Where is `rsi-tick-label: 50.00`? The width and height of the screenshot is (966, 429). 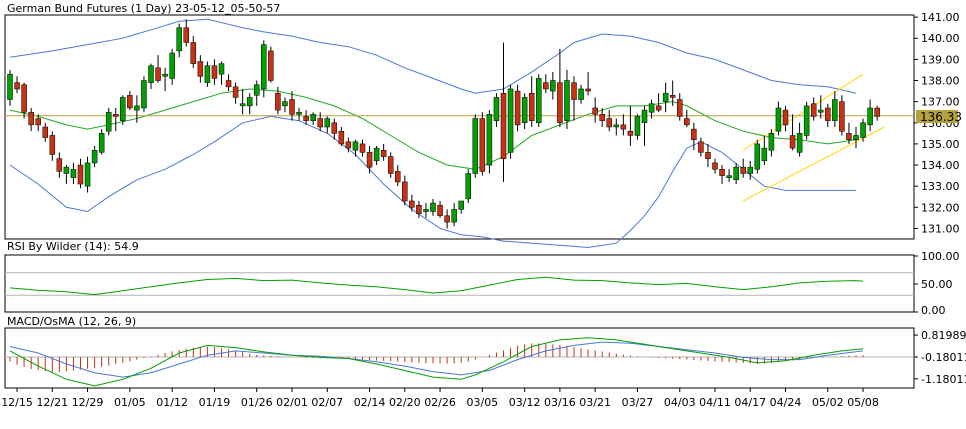
rsi-tick-label: 50.00 is located at coordinates (937, 284).